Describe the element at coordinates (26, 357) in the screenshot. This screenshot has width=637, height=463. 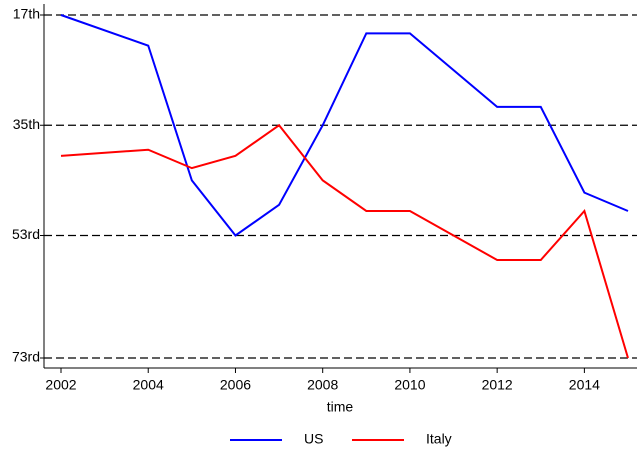
I see `y-tick-label: 73rd` at that location.